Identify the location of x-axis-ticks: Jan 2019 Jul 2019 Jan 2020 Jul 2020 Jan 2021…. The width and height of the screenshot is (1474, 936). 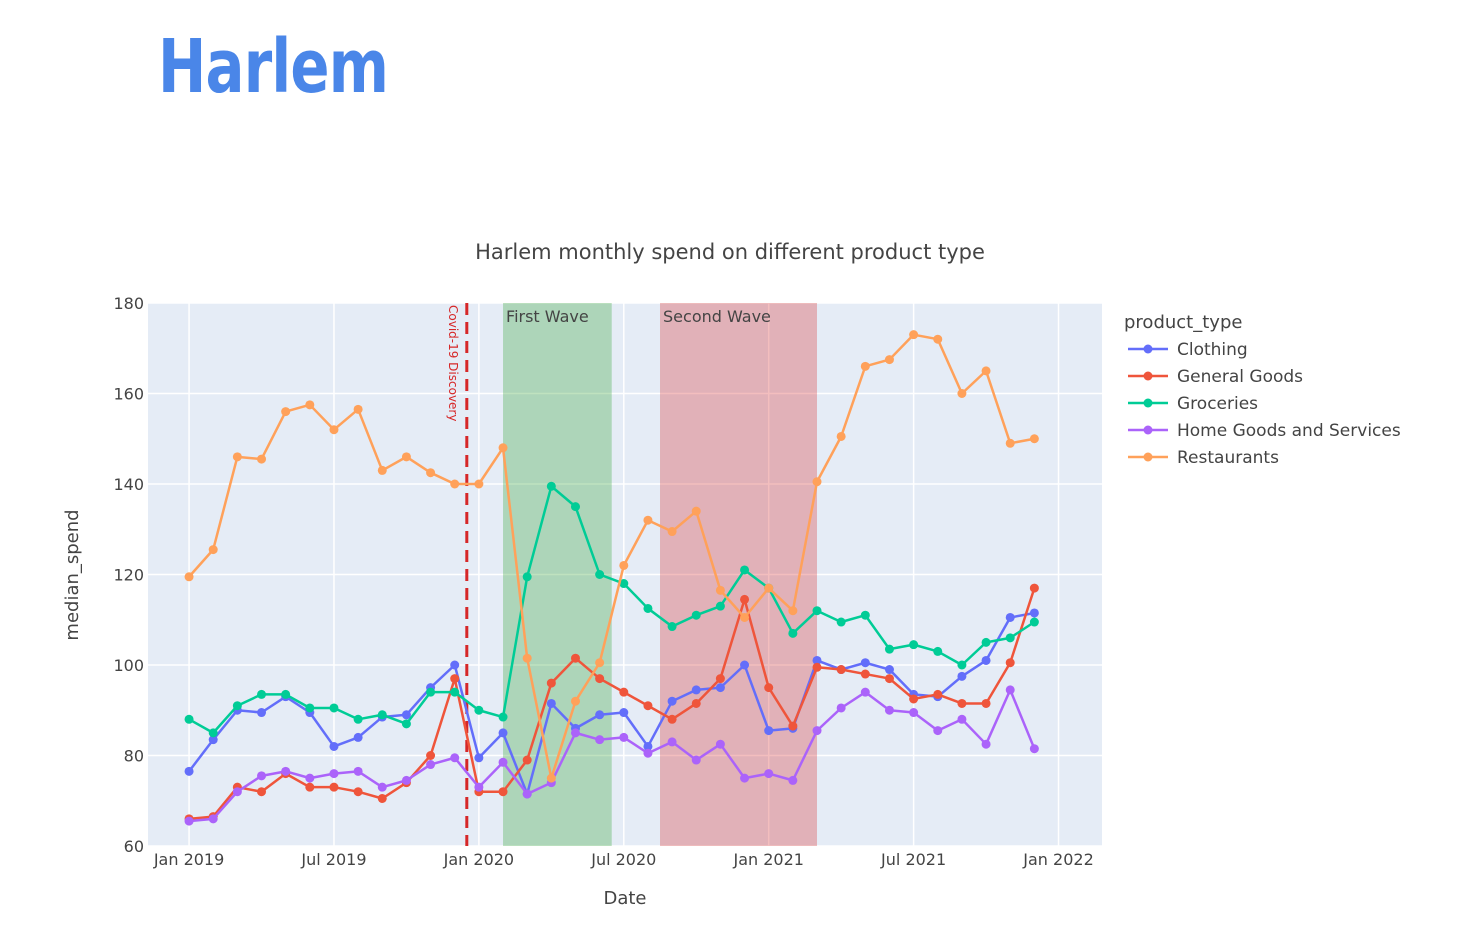
(623, 859).